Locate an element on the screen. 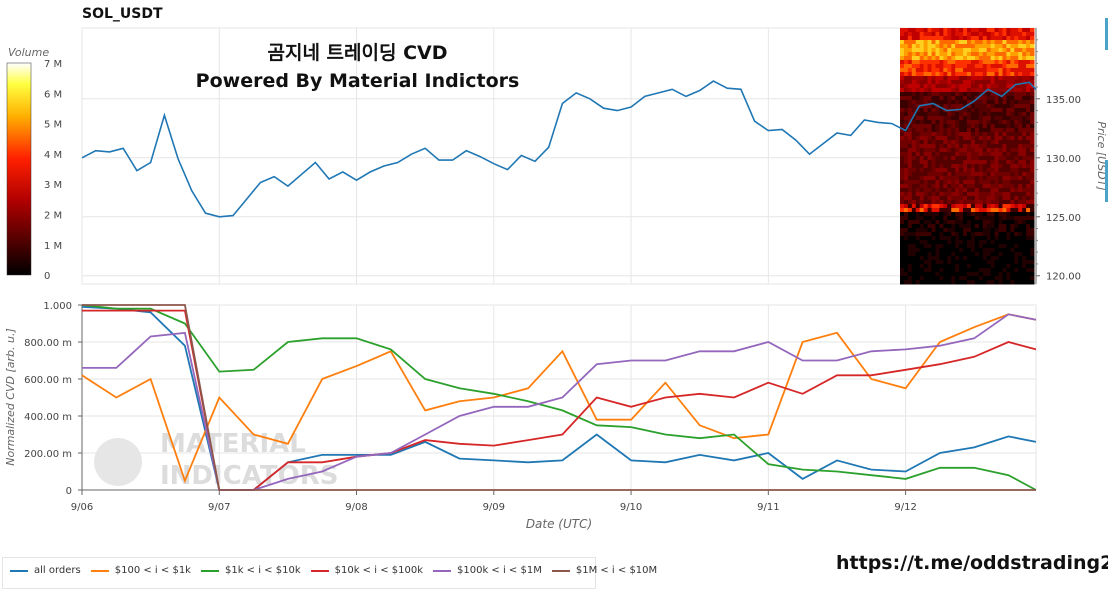  legend-item: $100 < i < $1k is located at coordinates (140, 570).